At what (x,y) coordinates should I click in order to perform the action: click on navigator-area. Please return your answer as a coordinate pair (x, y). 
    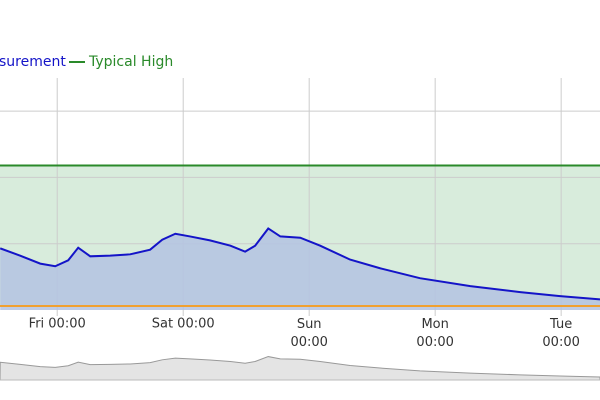
    Looking at the image, I should click on (300, 368).